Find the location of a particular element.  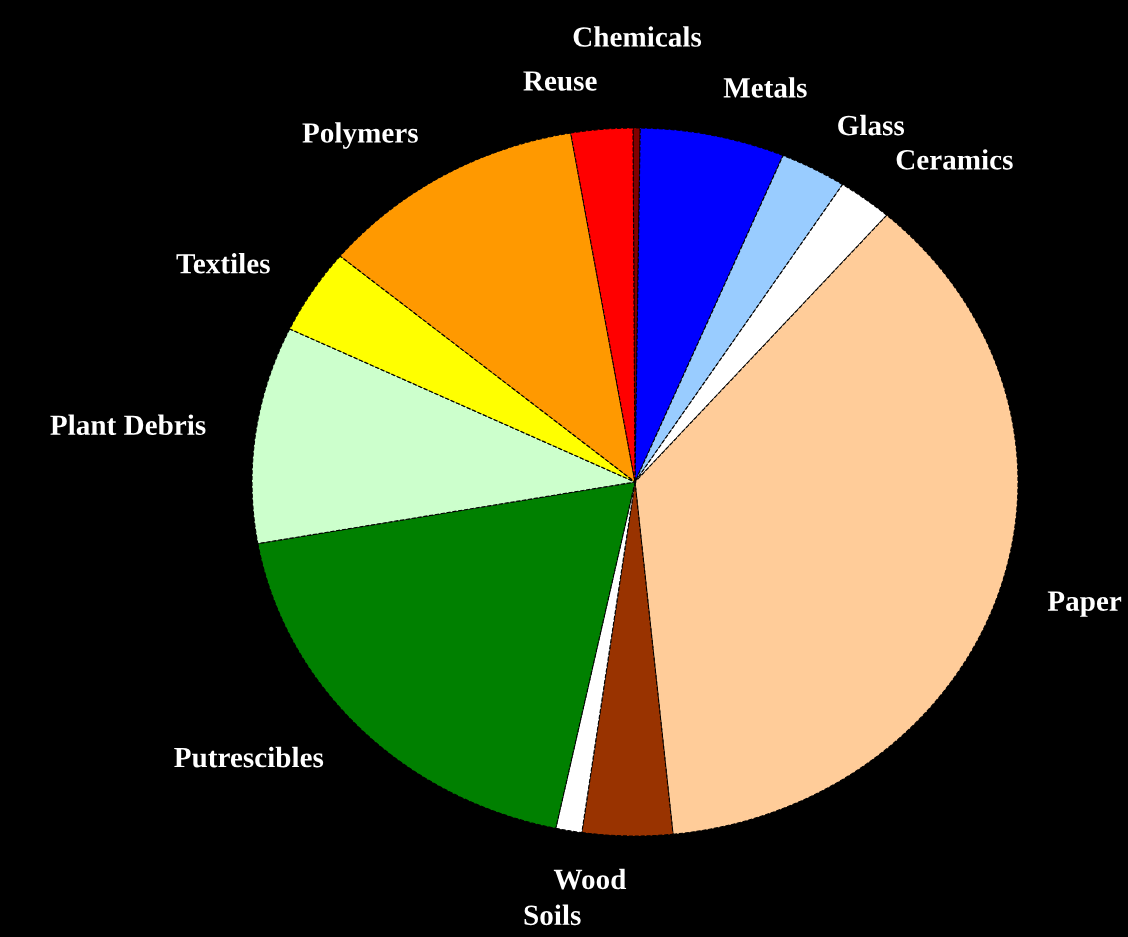

slice-label: Paper is located at coordinates (1084, 604).